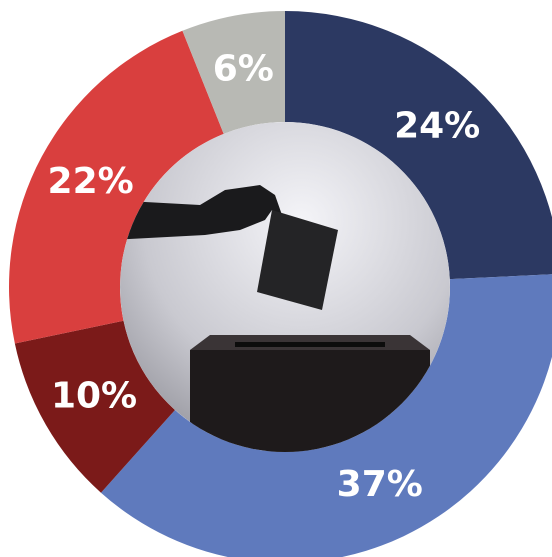 This screenshot has height=557, width=552. I want to click on value-label: 37%, so click(380, 484).